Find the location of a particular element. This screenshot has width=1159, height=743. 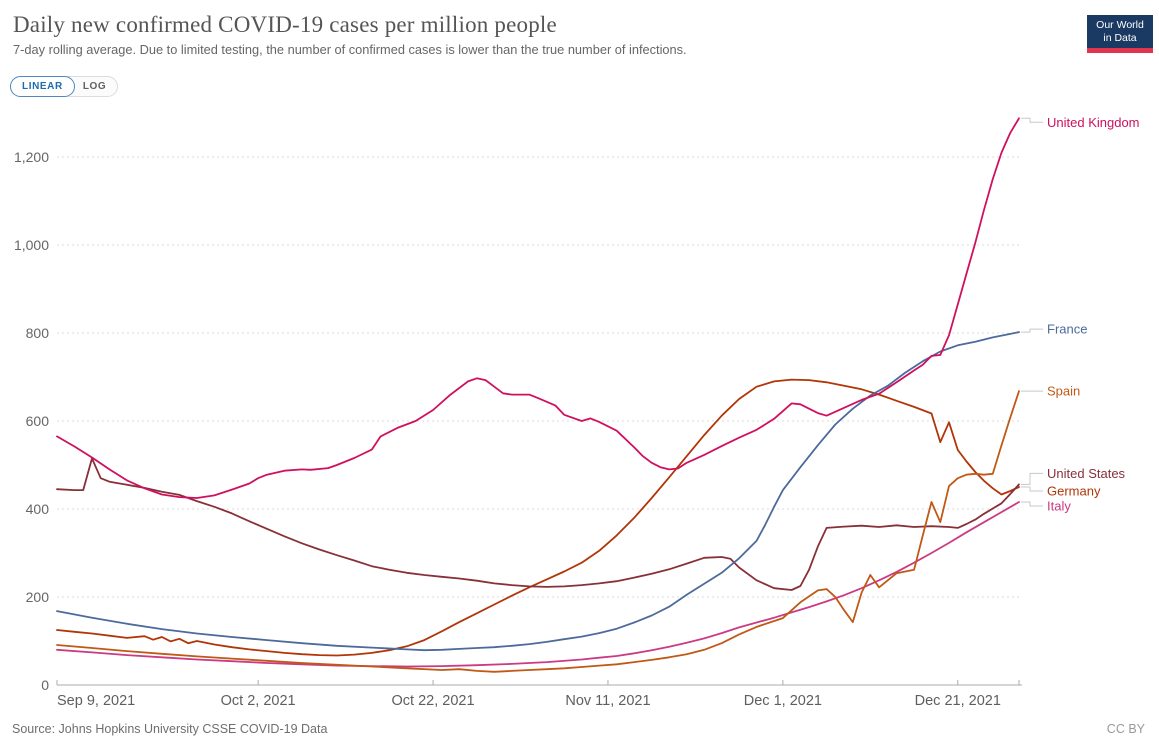

x-axis-tick-label: Oct 22, 2021 is located at coordinates (433, 701).